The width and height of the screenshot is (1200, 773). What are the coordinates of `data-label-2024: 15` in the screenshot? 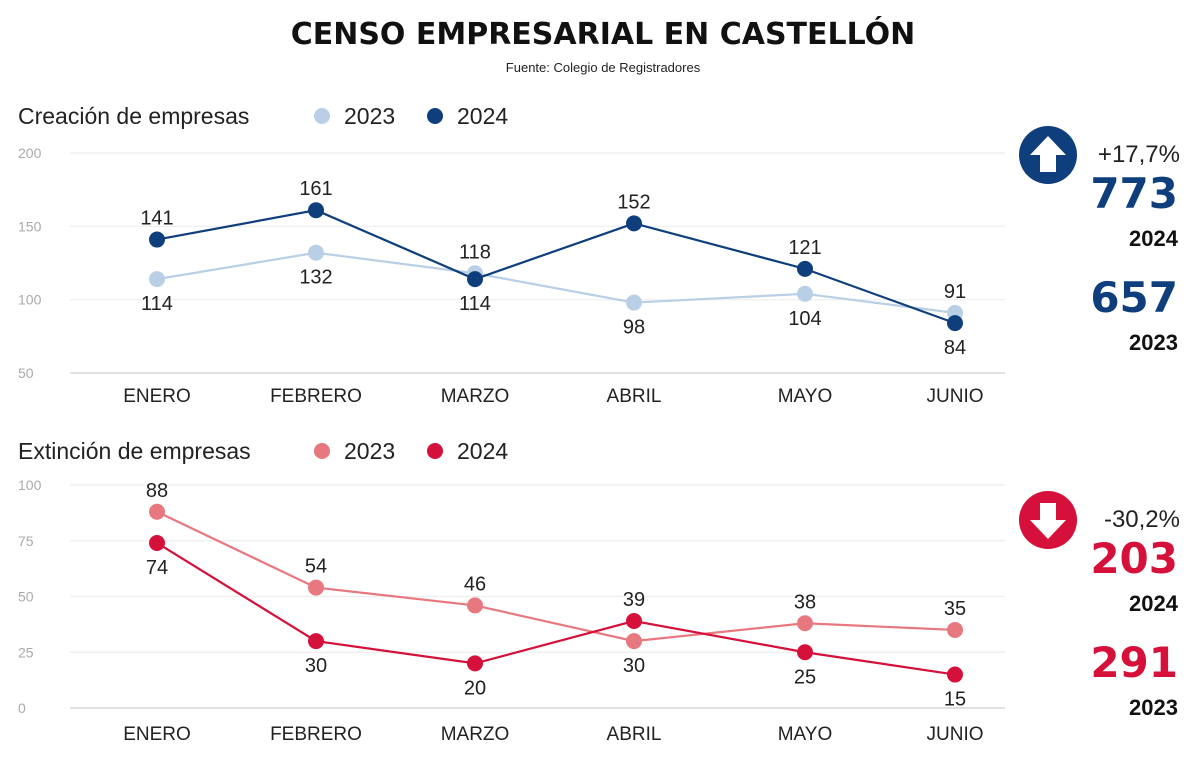 It's located at (955, 700).